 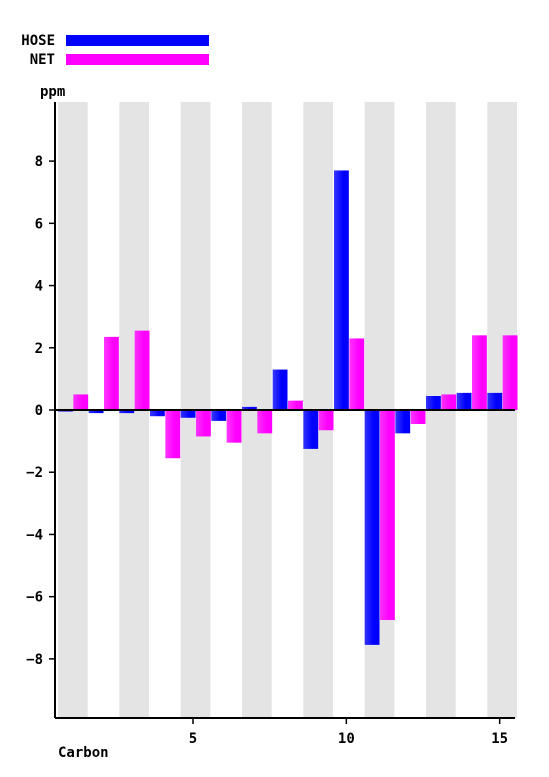 What do you see at coordinates (499, 739) in the screenshot?
I see `x-tick-label: 15` at bounding box center [499, 739].